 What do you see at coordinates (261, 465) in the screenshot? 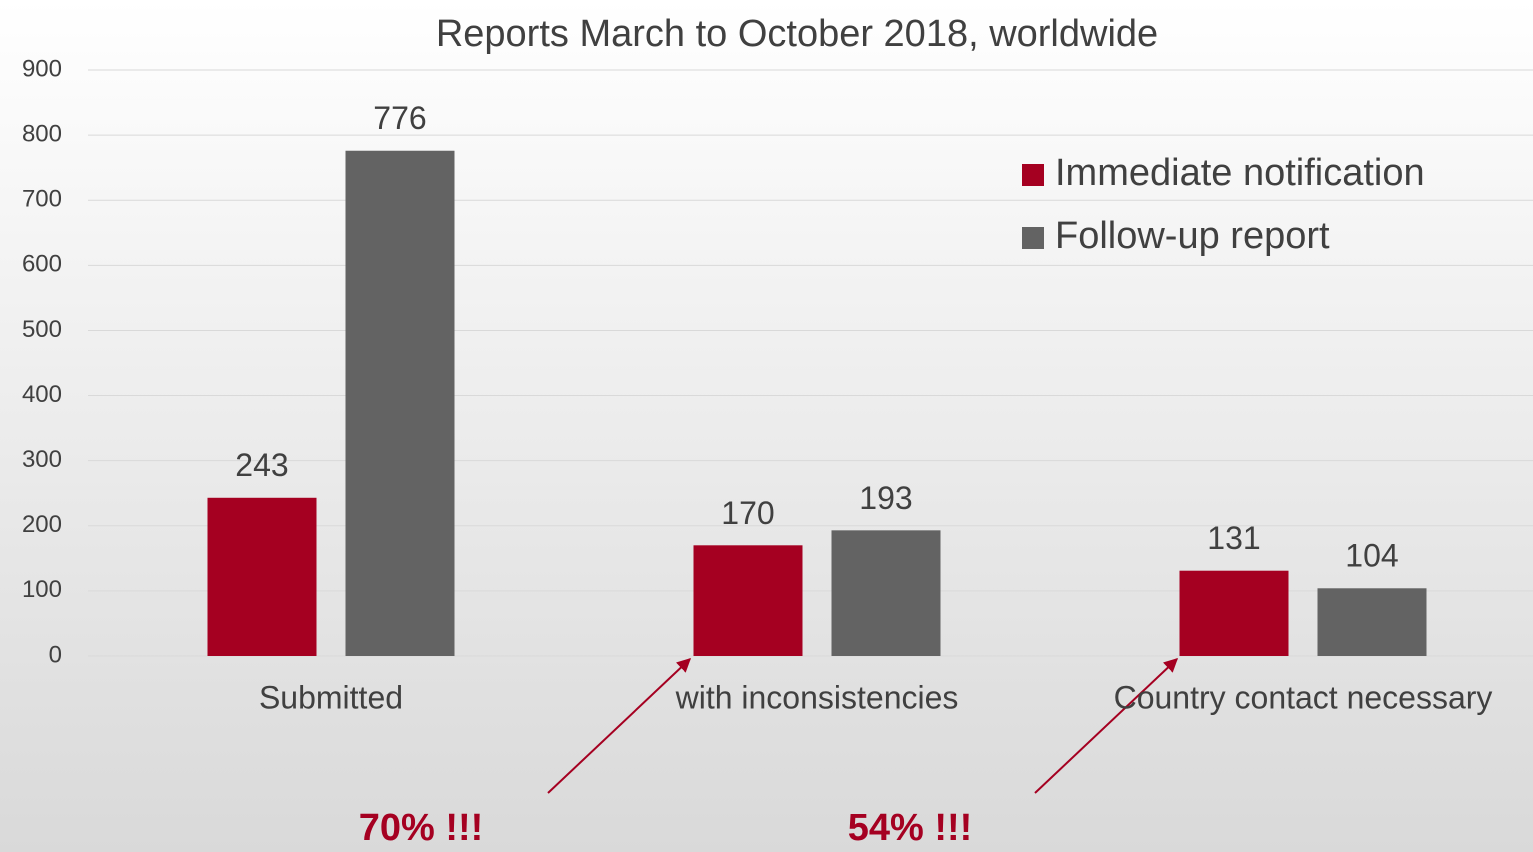
I see `data-label: 243` at bounding box center [261, 465].